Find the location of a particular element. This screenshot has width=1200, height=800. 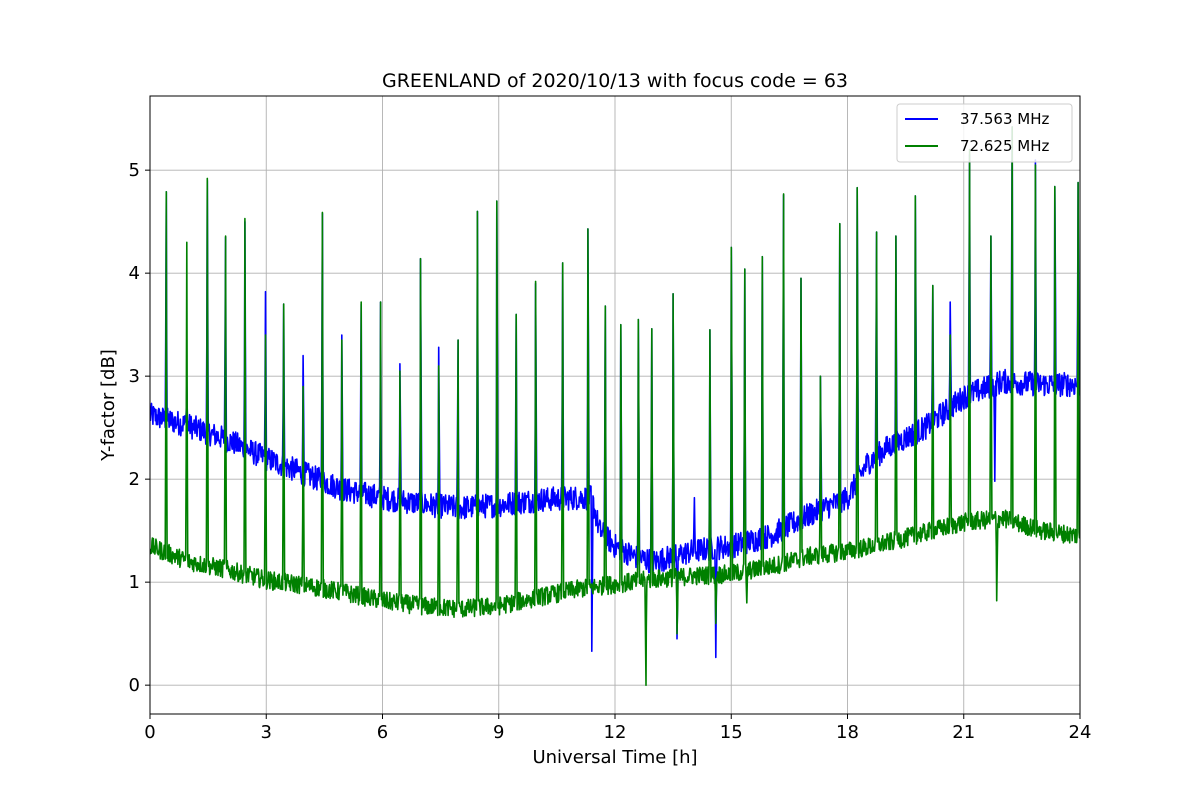

y-tick-label: 3 is located at coordinates (134, 376).